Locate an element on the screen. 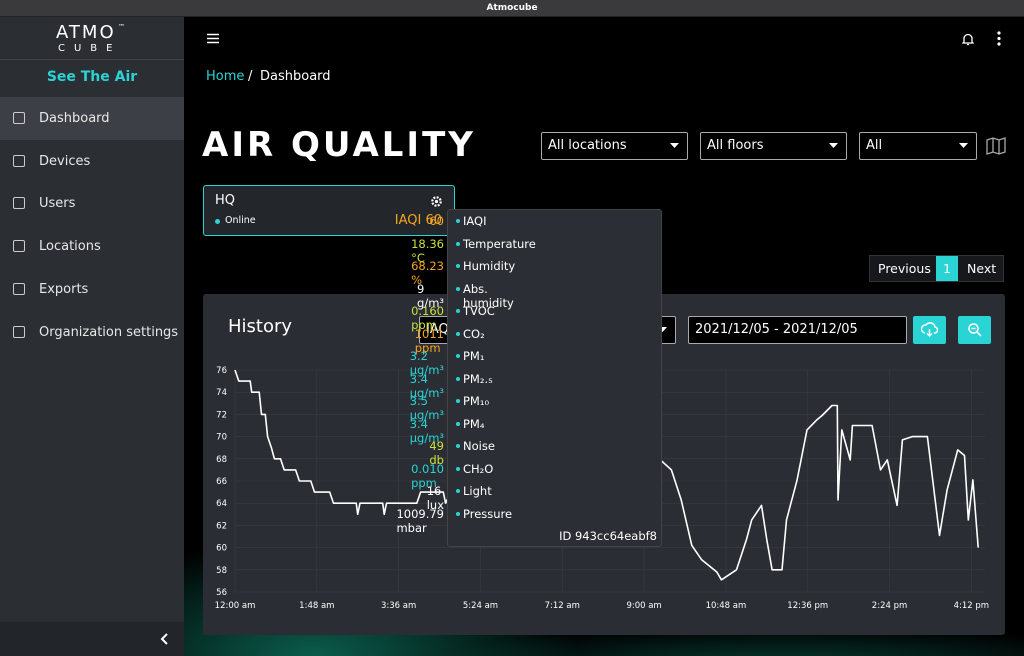  tooltip-label: PM₁₀ is located at coordinates (476, 401).